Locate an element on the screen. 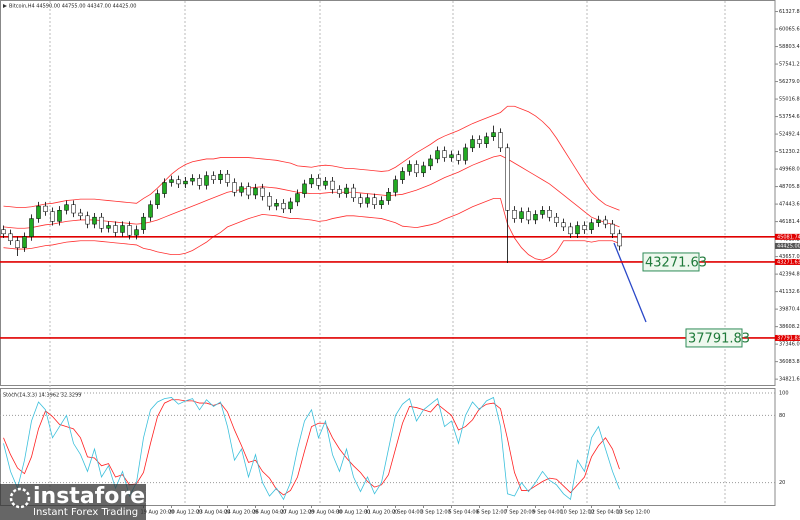  y-tick-label: 36083.80 is located at coordinates (789, 362).